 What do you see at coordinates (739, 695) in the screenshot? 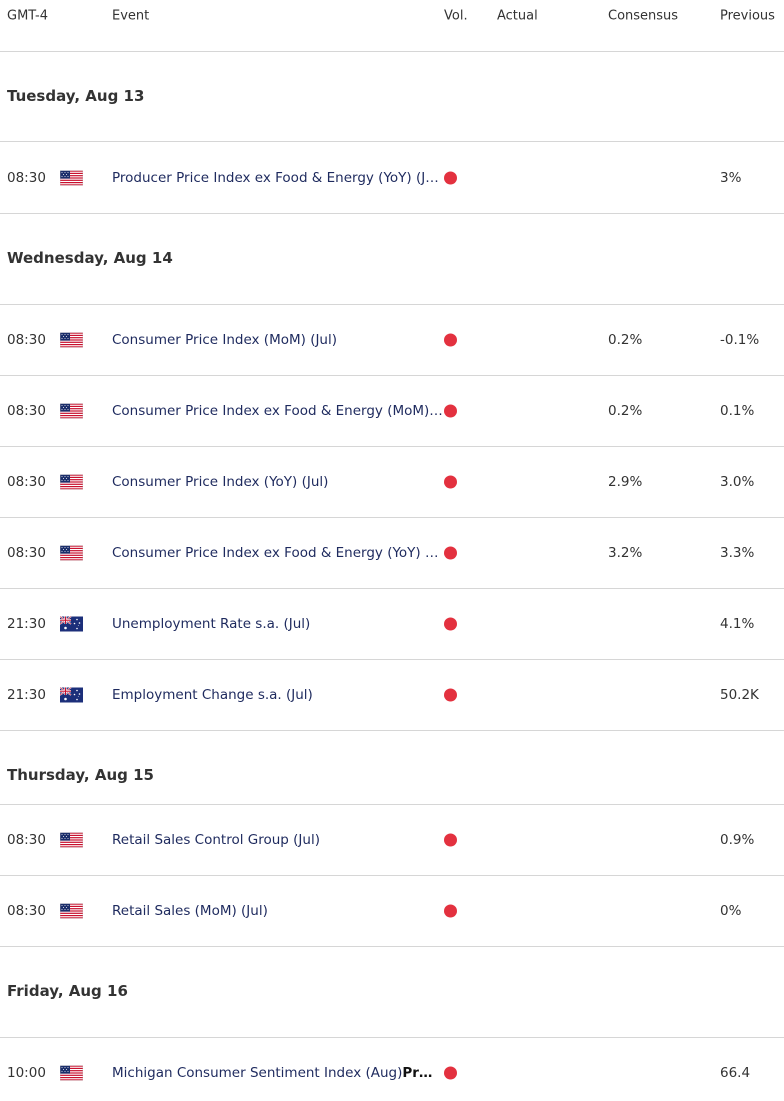
I see `previous: 50.2K` at bounding box center [739, 695].